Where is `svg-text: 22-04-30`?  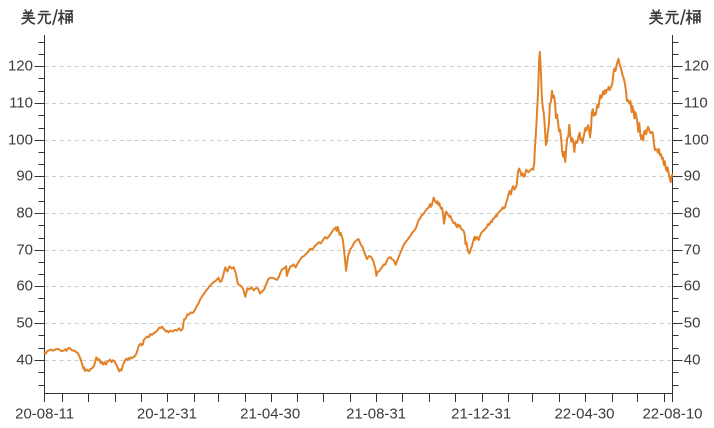
svg-text: 22-04-30 is located at coordinates (584, 414).